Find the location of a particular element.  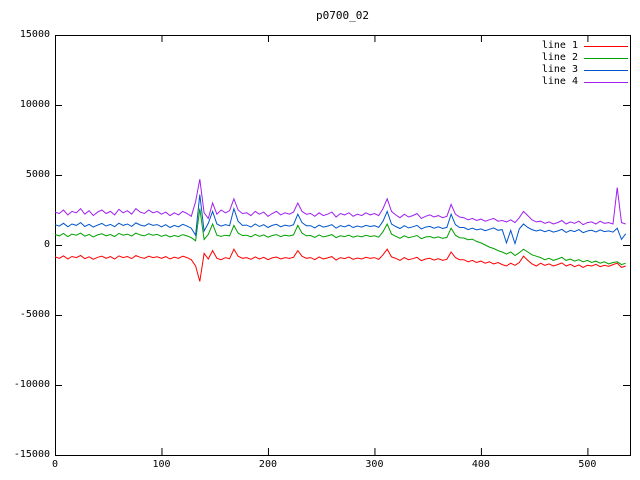

x-tick-label: 200 is located at coordinates (267, 464).